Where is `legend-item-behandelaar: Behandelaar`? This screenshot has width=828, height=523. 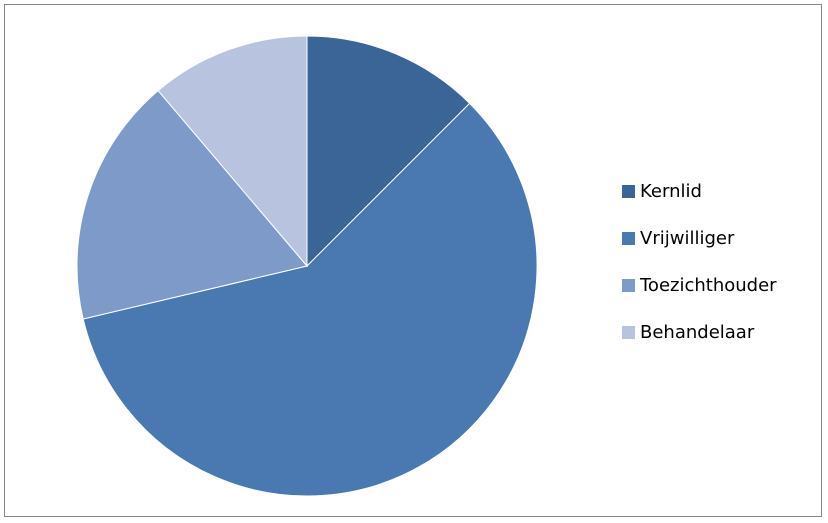
legend-item-behandelaar: Behandelaar is located at coordinates (699, 332).